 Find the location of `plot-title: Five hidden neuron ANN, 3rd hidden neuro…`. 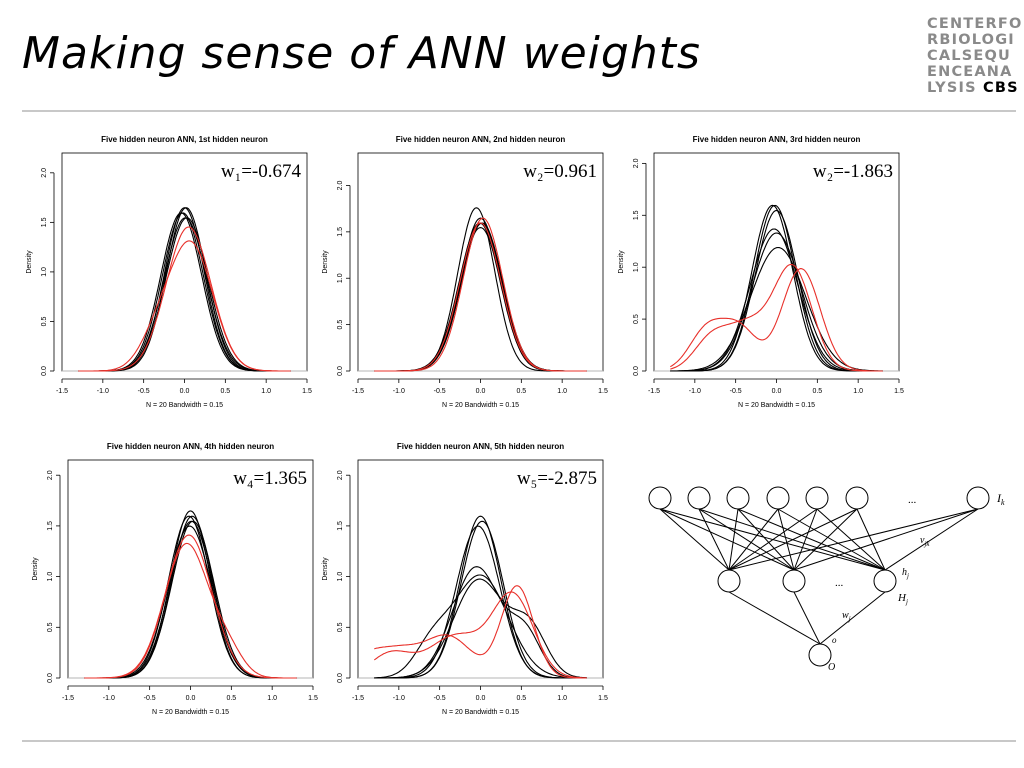

plot-title: Five hidden neuron ANN, 3rd hidden neuro… is located at coordinates (777, 139).